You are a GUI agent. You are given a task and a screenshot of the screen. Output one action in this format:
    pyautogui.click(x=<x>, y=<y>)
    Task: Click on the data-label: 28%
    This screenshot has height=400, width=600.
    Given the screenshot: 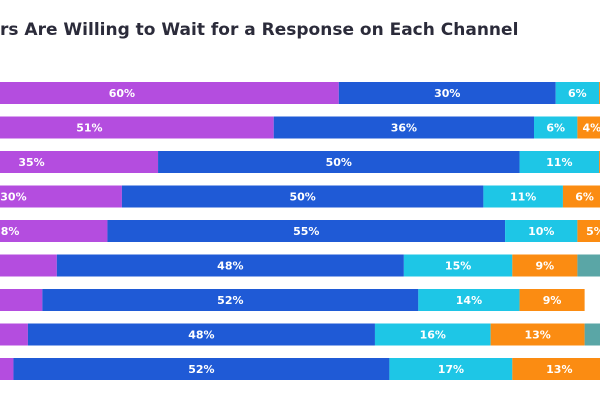 What is the action you would take?
    pyautogui.click(x=9, y=231)
    